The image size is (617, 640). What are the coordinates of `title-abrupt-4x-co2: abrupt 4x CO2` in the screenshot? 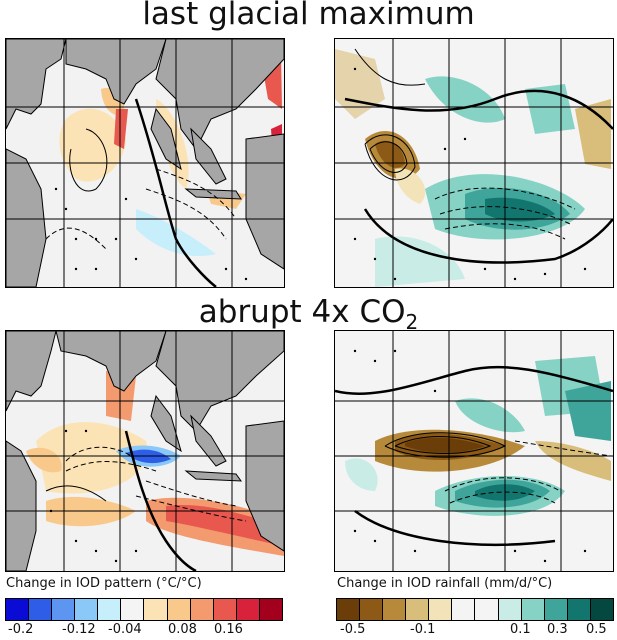 It's located at (308, 314).